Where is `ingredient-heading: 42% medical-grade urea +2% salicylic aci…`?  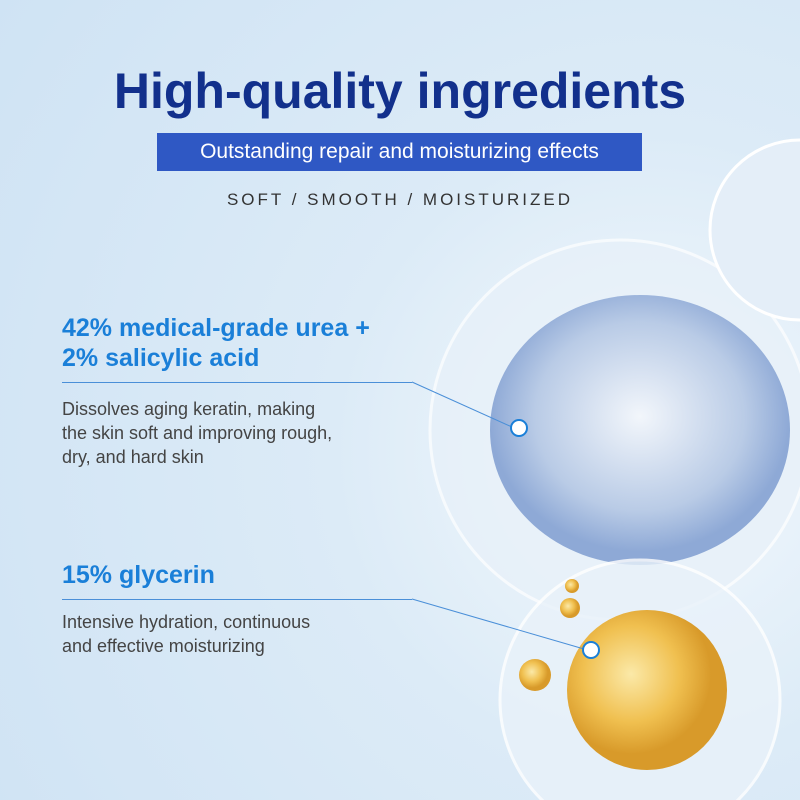
ingredient-heading: 42% medical-grade urea +2% salicylic aci… is located at coordinates (216, 343).